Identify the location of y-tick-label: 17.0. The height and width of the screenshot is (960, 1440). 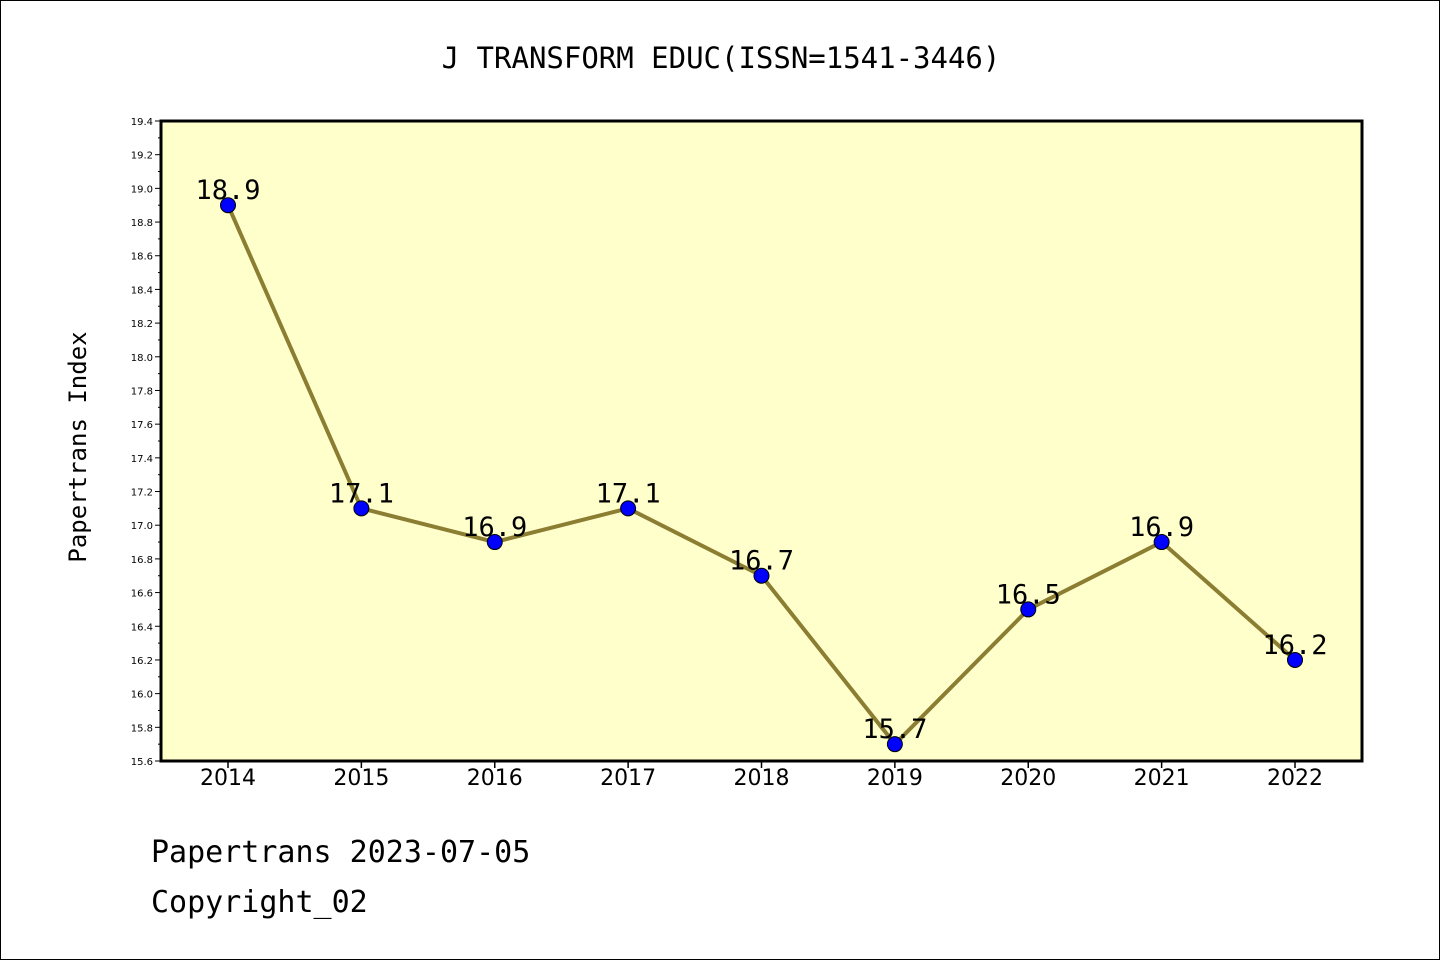
(142, 526).